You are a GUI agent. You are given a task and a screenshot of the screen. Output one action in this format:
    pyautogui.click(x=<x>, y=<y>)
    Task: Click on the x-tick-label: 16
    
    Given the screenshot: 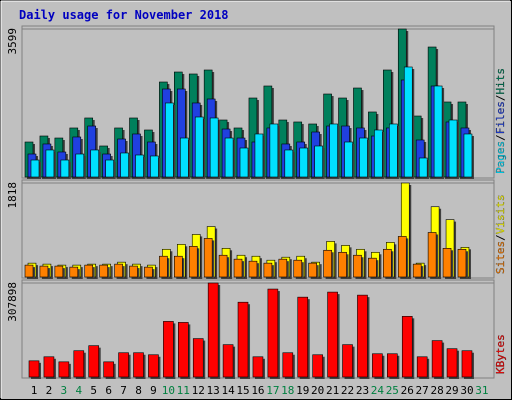 What is the action you would take?
    pyautogui.click(x=257, y=390)
    